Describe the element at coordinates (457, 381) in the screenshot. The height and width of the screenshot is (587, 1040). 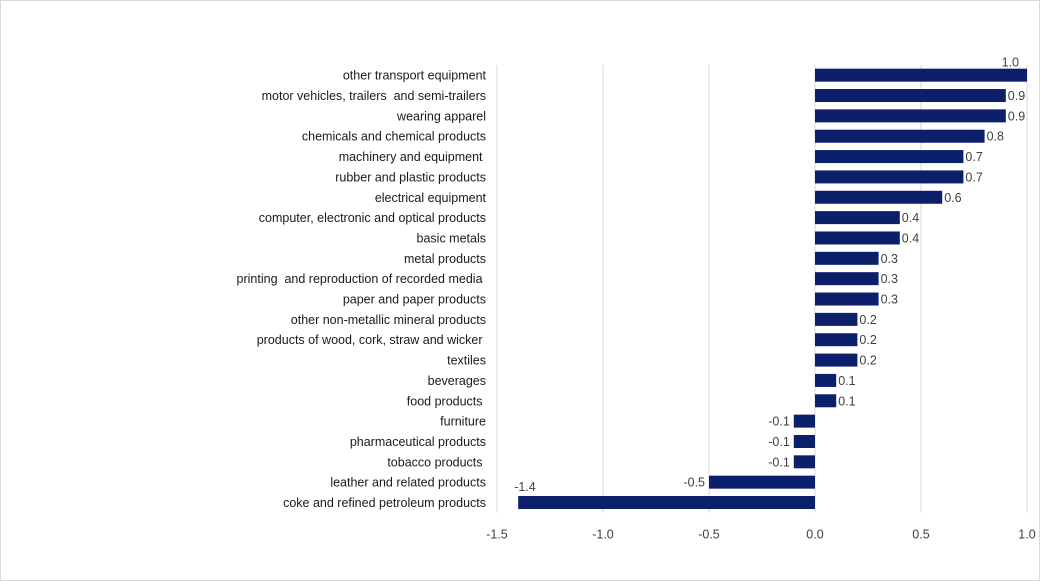
I see `category-label: beverages` at that location.